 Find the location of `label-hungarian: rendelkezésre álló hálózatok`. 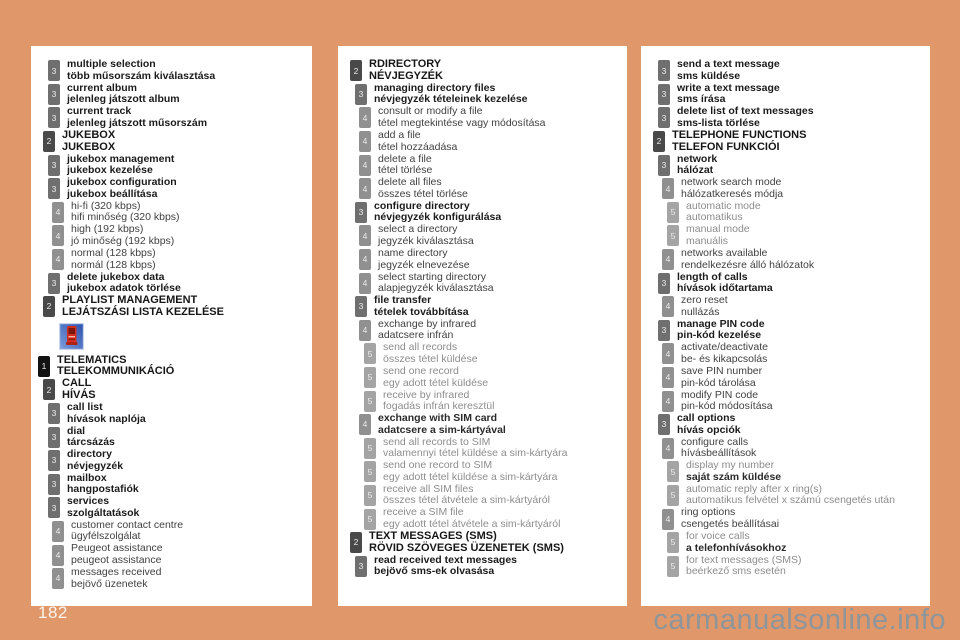

label-hungarian: rendelkezésre álló hálózatok is located at coordinates (748, 264).